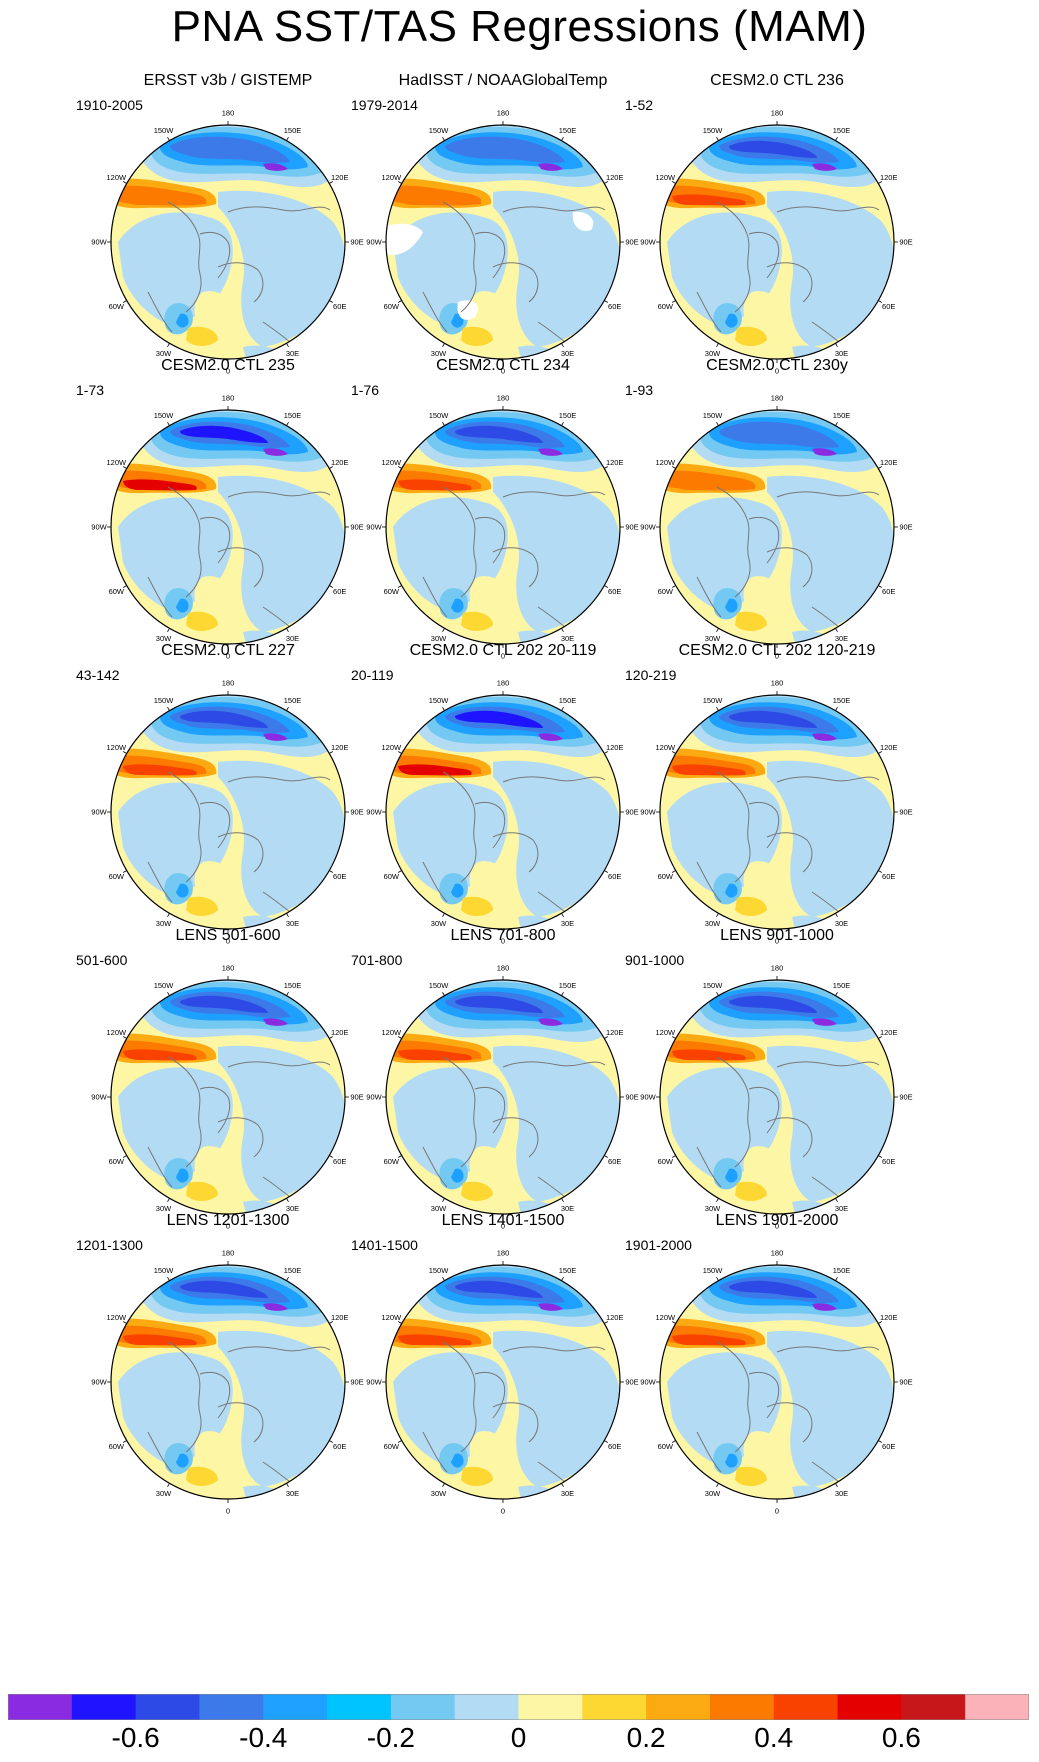 The height and width of the screenshot is (1762, 1039). What do you see at coordinates (487, 596) in the screenshot?
I see `atlantic-anomaly` at bounding box center [487, 596].